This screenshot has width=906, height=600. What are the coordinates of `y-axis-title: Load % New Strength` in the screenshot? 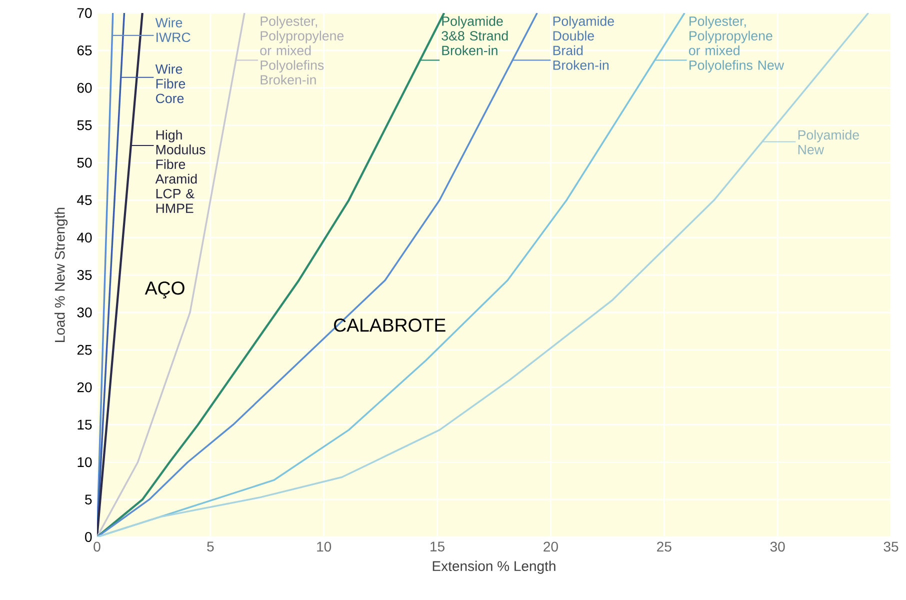 It's located at (61, 275).